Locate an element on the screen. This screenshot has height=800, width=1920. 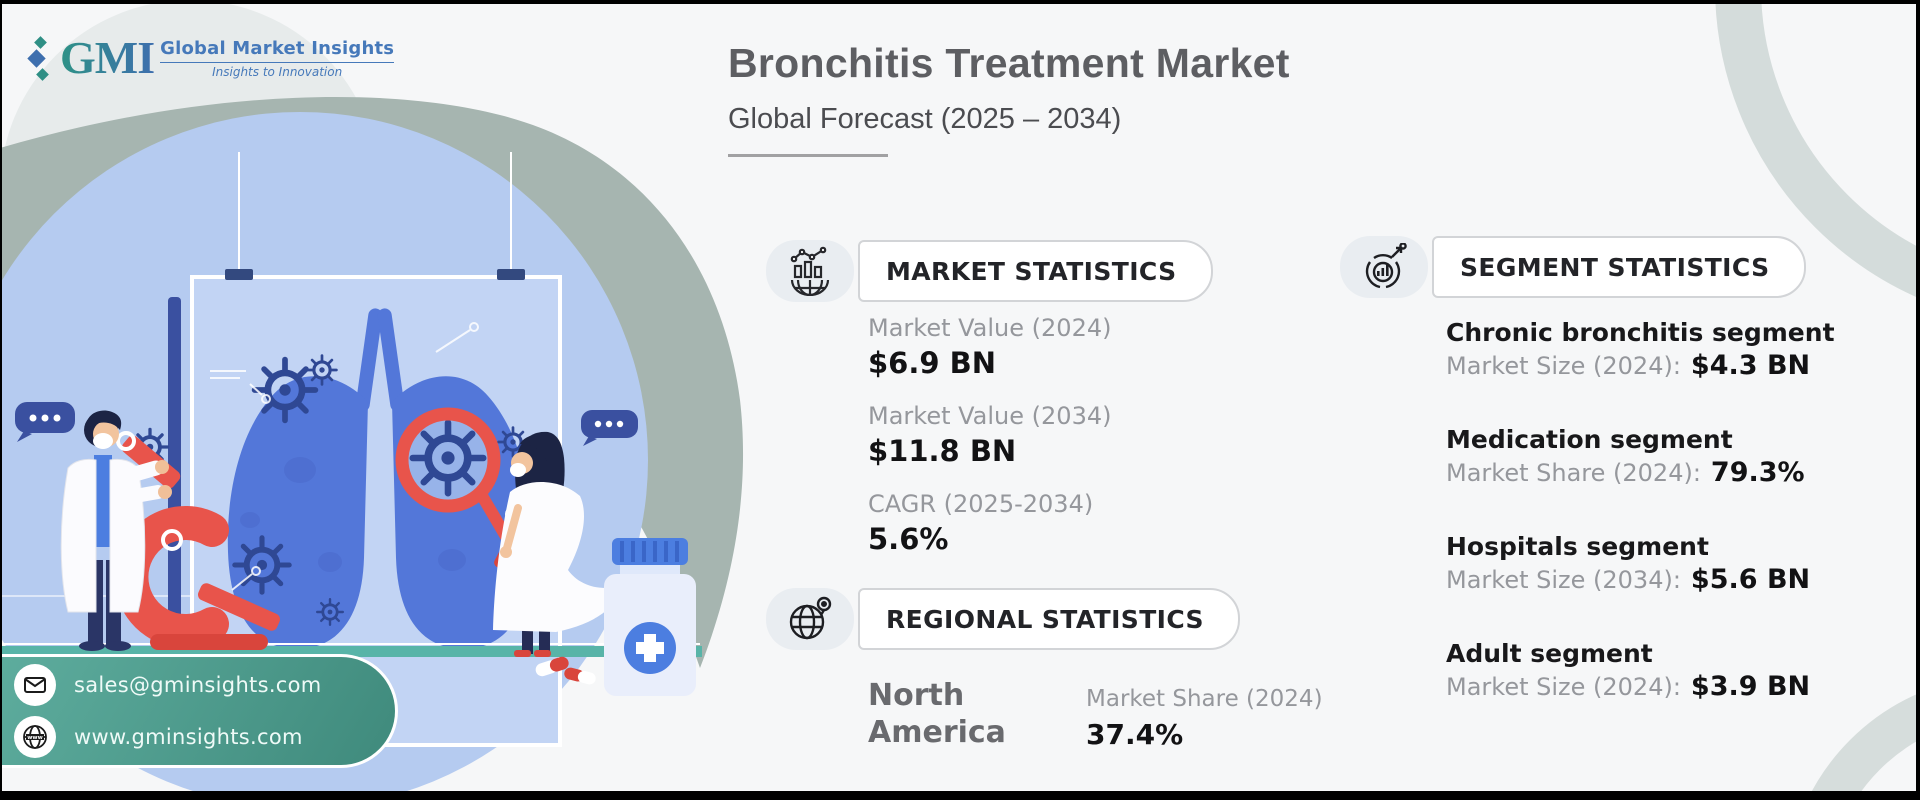
woman-figure is located at coordinates (557, 544).